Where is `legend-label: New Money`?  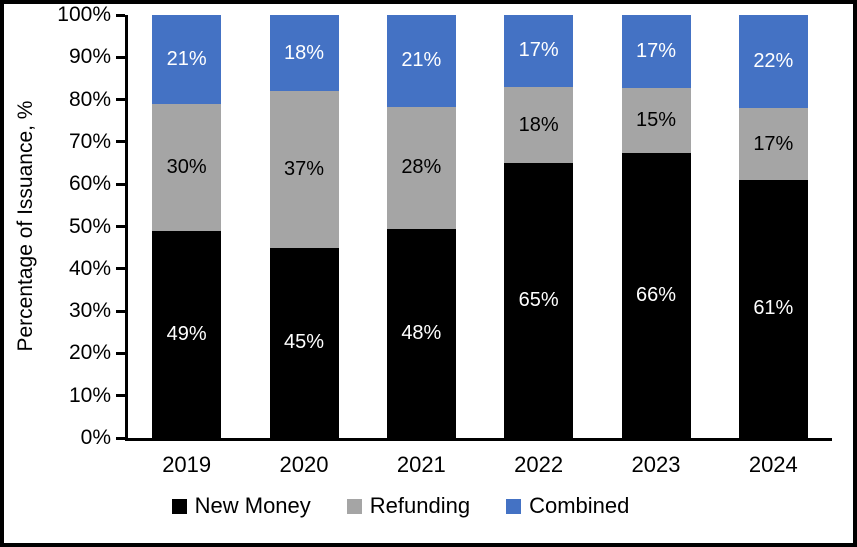
legend-label: New Money is located at coordinates (252, 505).